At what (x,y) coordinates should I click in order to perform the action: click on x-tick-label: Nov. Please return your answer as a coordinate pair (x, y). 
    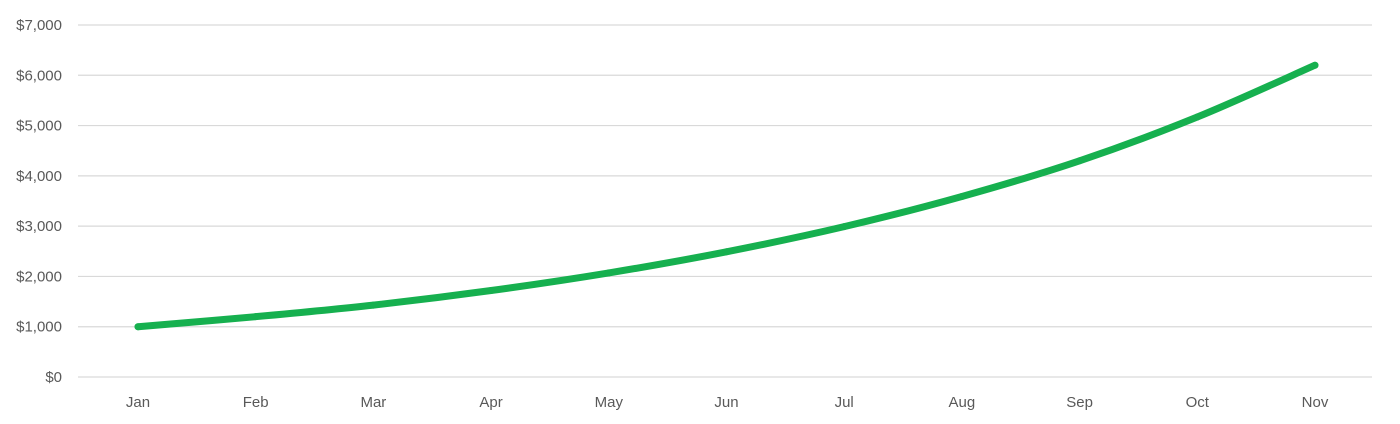
    Looking at the image, I should click on (1315, 402).